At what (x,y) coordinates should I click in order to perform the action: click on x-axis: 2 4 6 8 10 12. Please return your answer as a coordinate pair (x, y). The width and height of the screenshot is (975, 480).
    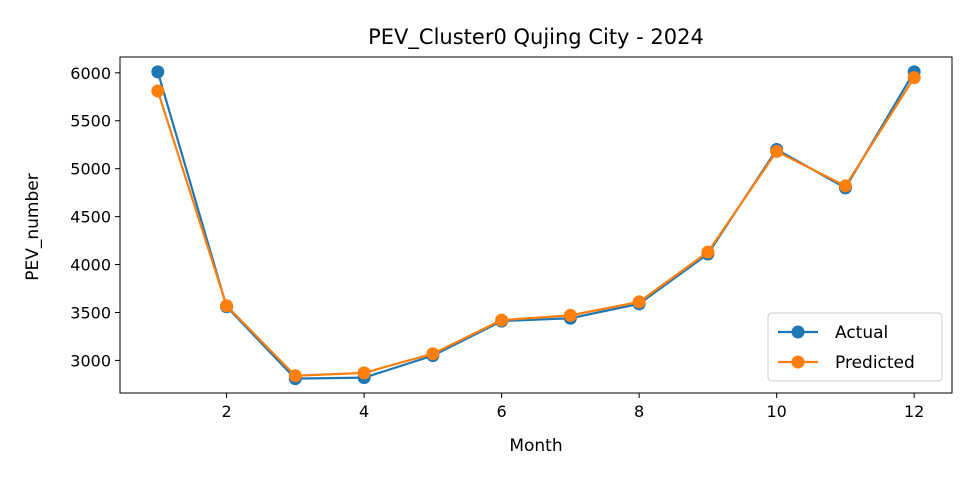
    Looking at the image, I should click on (572, 407).